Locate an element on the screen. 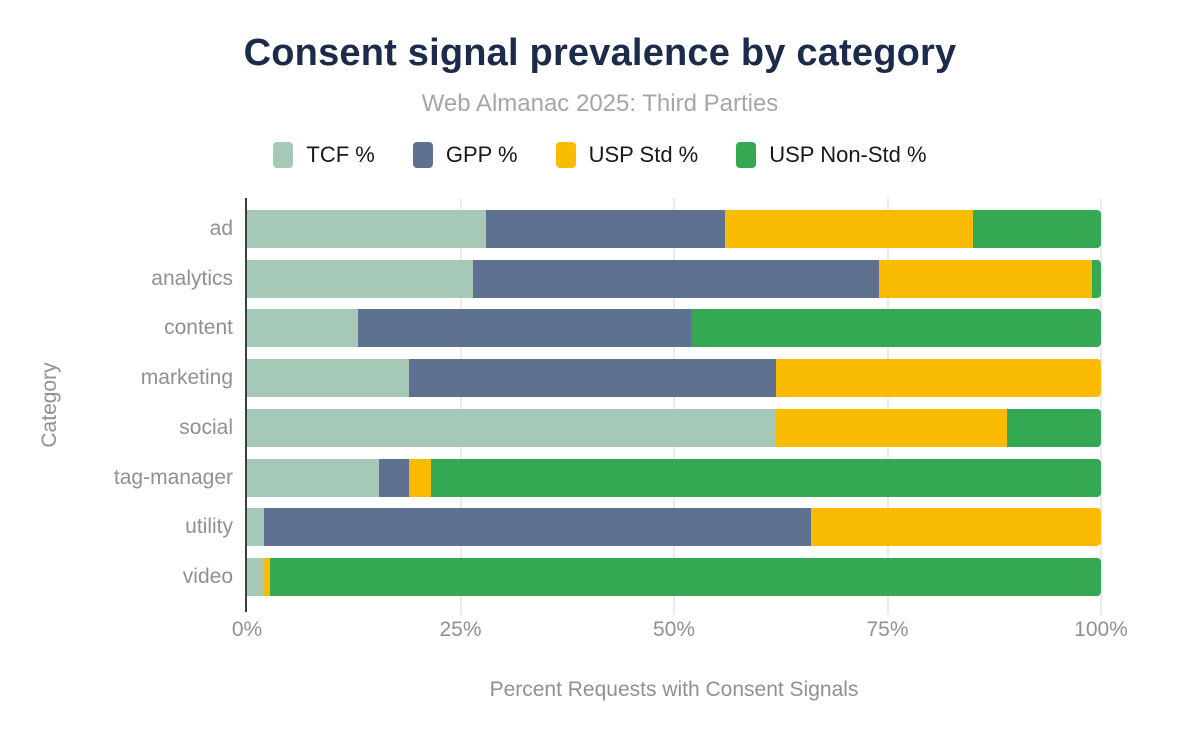  bar-segment-usp-non-std-video is located at coordinates (685, 577).